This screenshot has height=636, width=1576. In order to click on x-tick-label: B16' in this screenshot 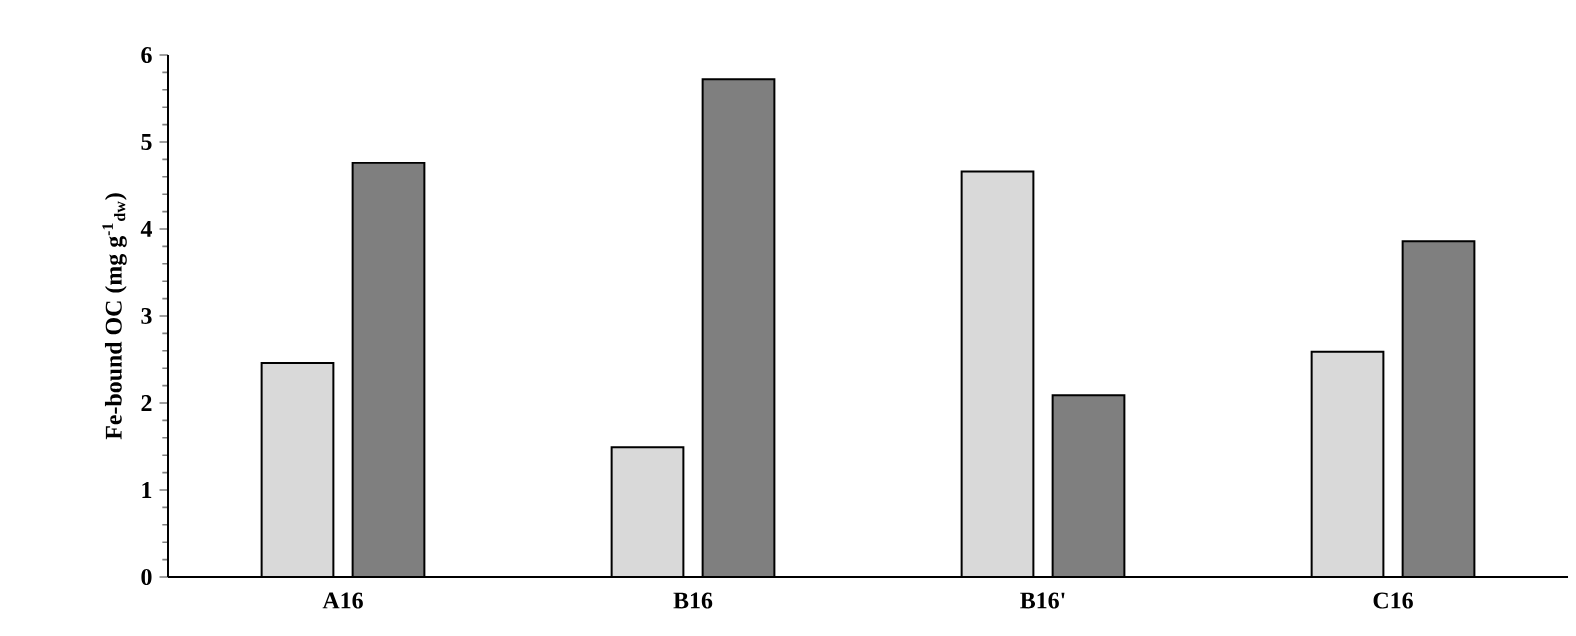, I will do `click(1042, 600)`.